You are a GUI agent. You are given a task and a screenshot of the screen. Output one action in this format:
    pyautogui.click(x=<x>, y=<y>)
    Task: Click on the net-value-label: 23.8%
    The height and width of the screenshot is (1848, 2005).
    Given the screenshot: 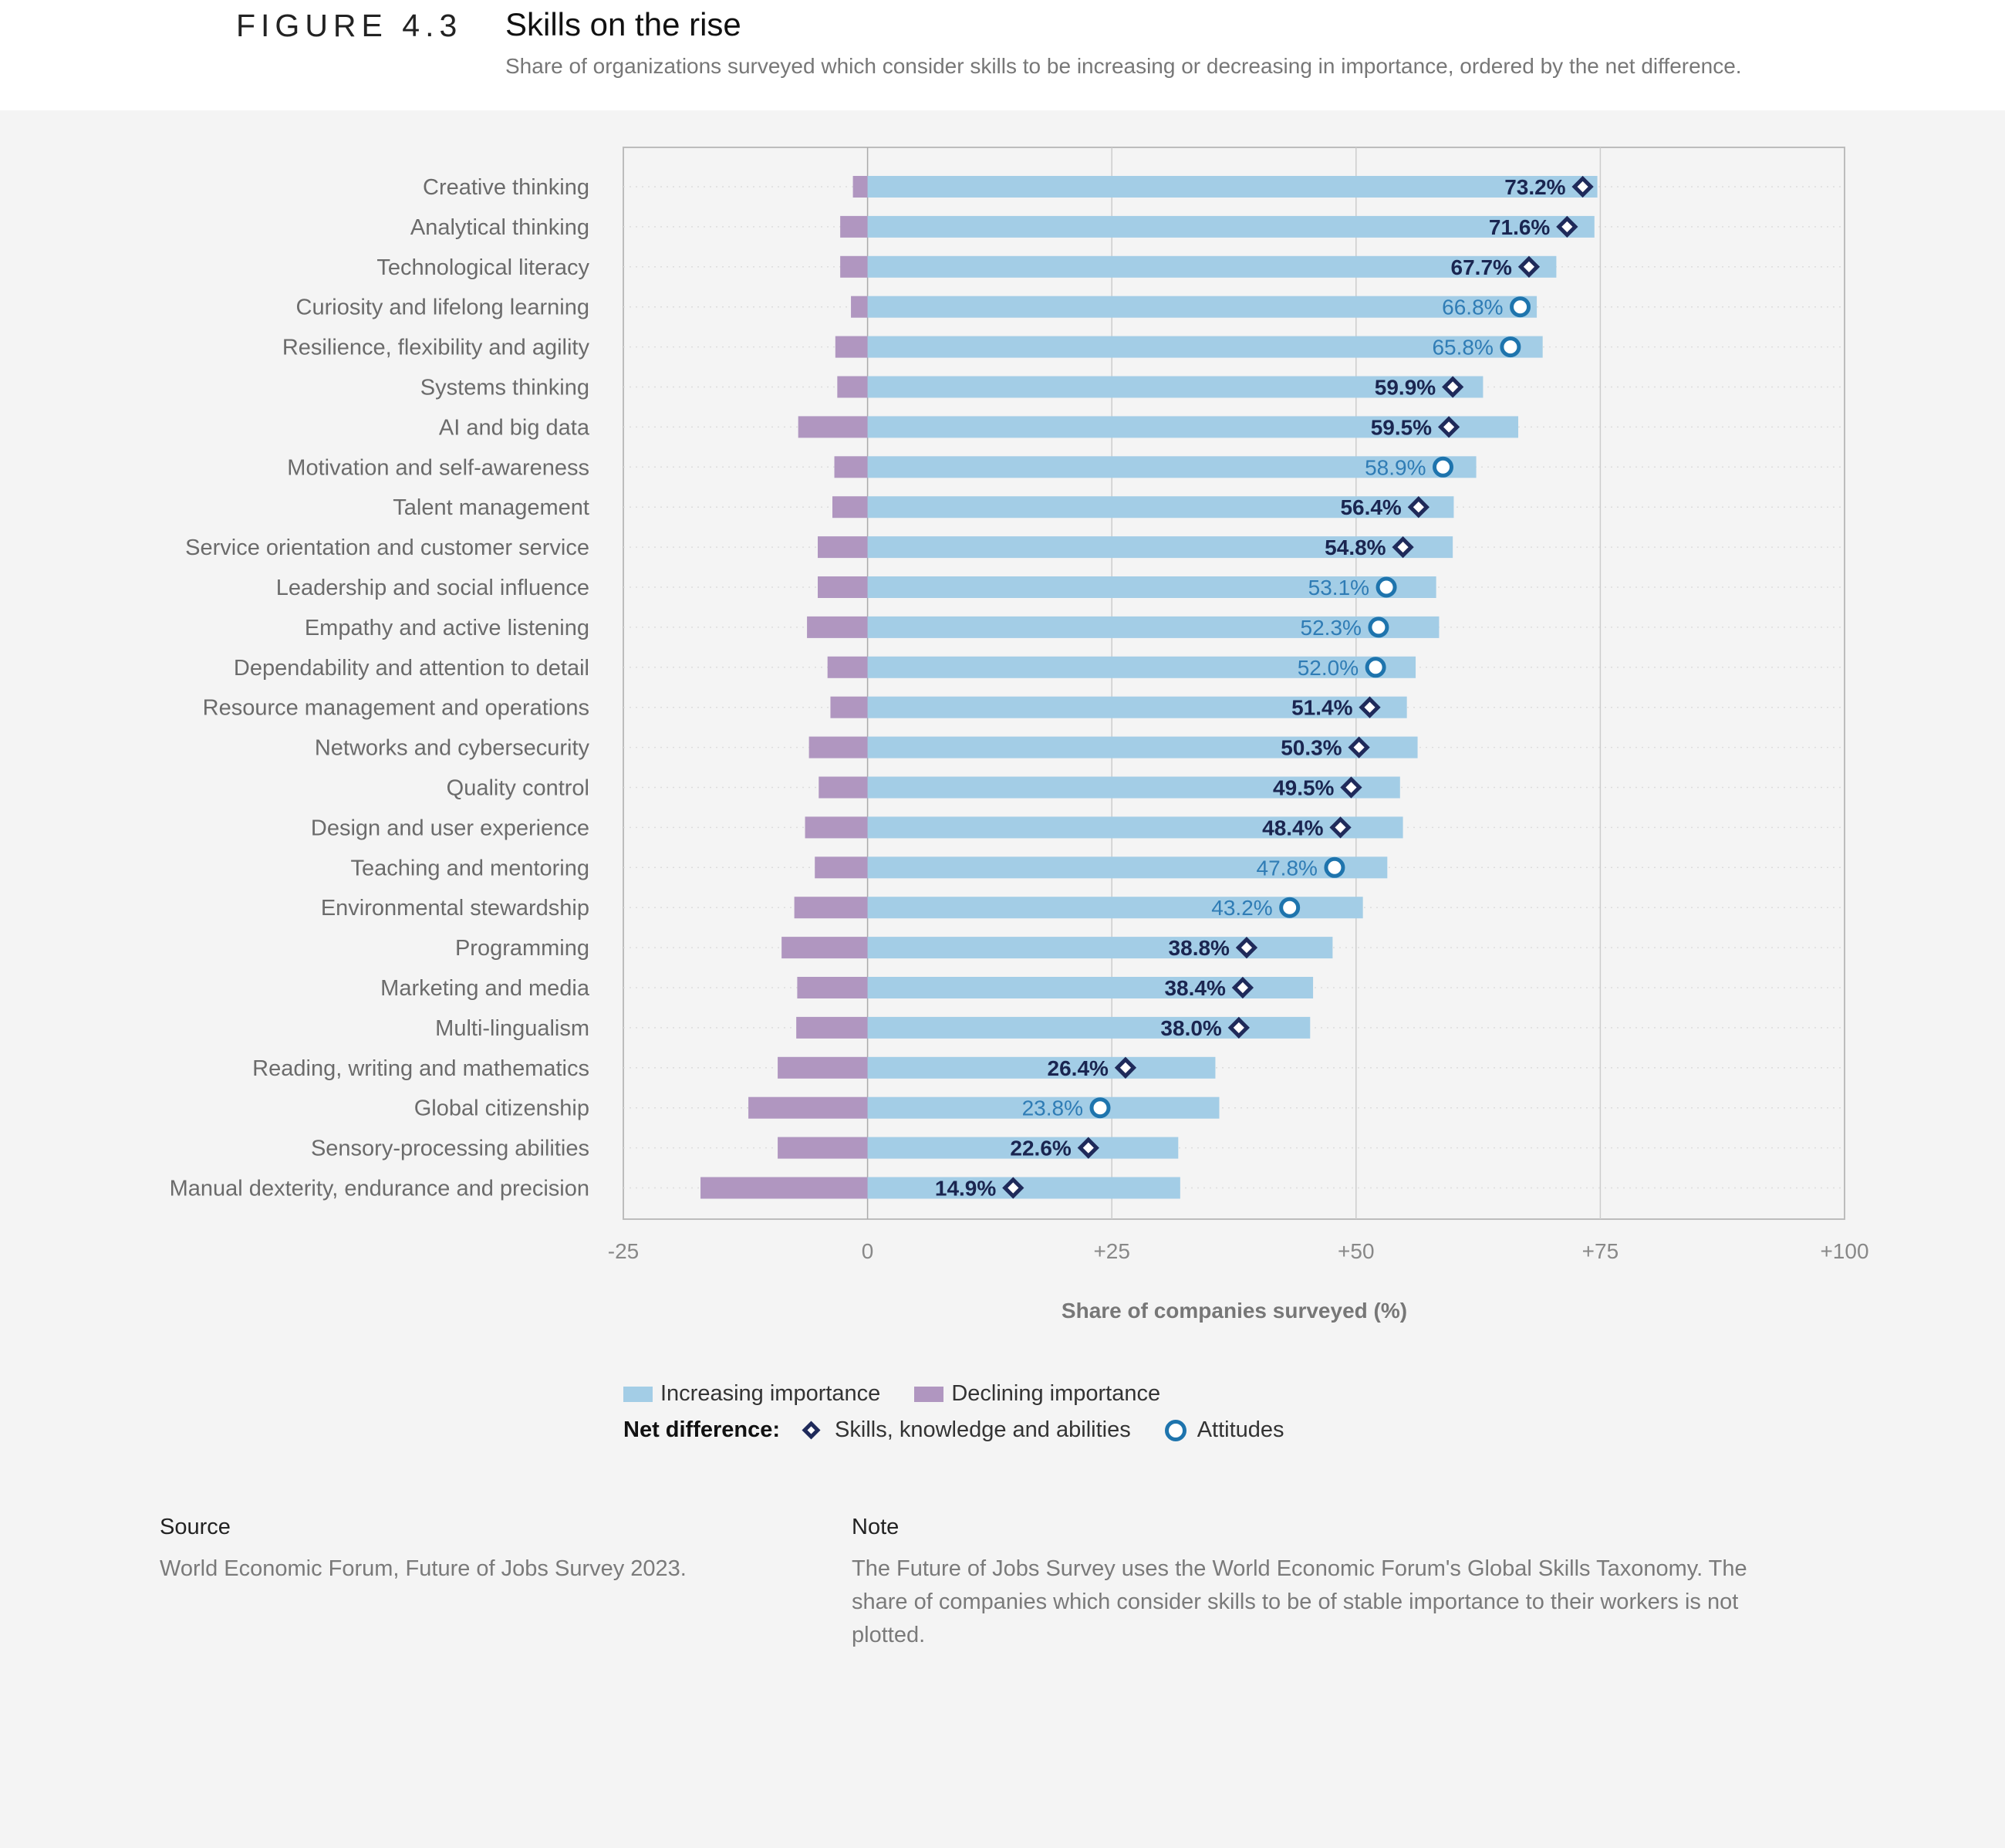 What is the action you would take?
    pyautogui.click(x=1052, y=1108)
    